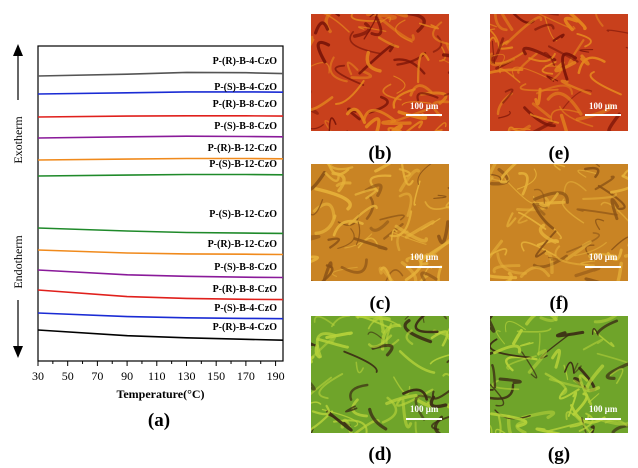  What do you see at coordinates (559, 374) in the screenshot?
I see `micrograph-g` at bounding box center [559, 374].